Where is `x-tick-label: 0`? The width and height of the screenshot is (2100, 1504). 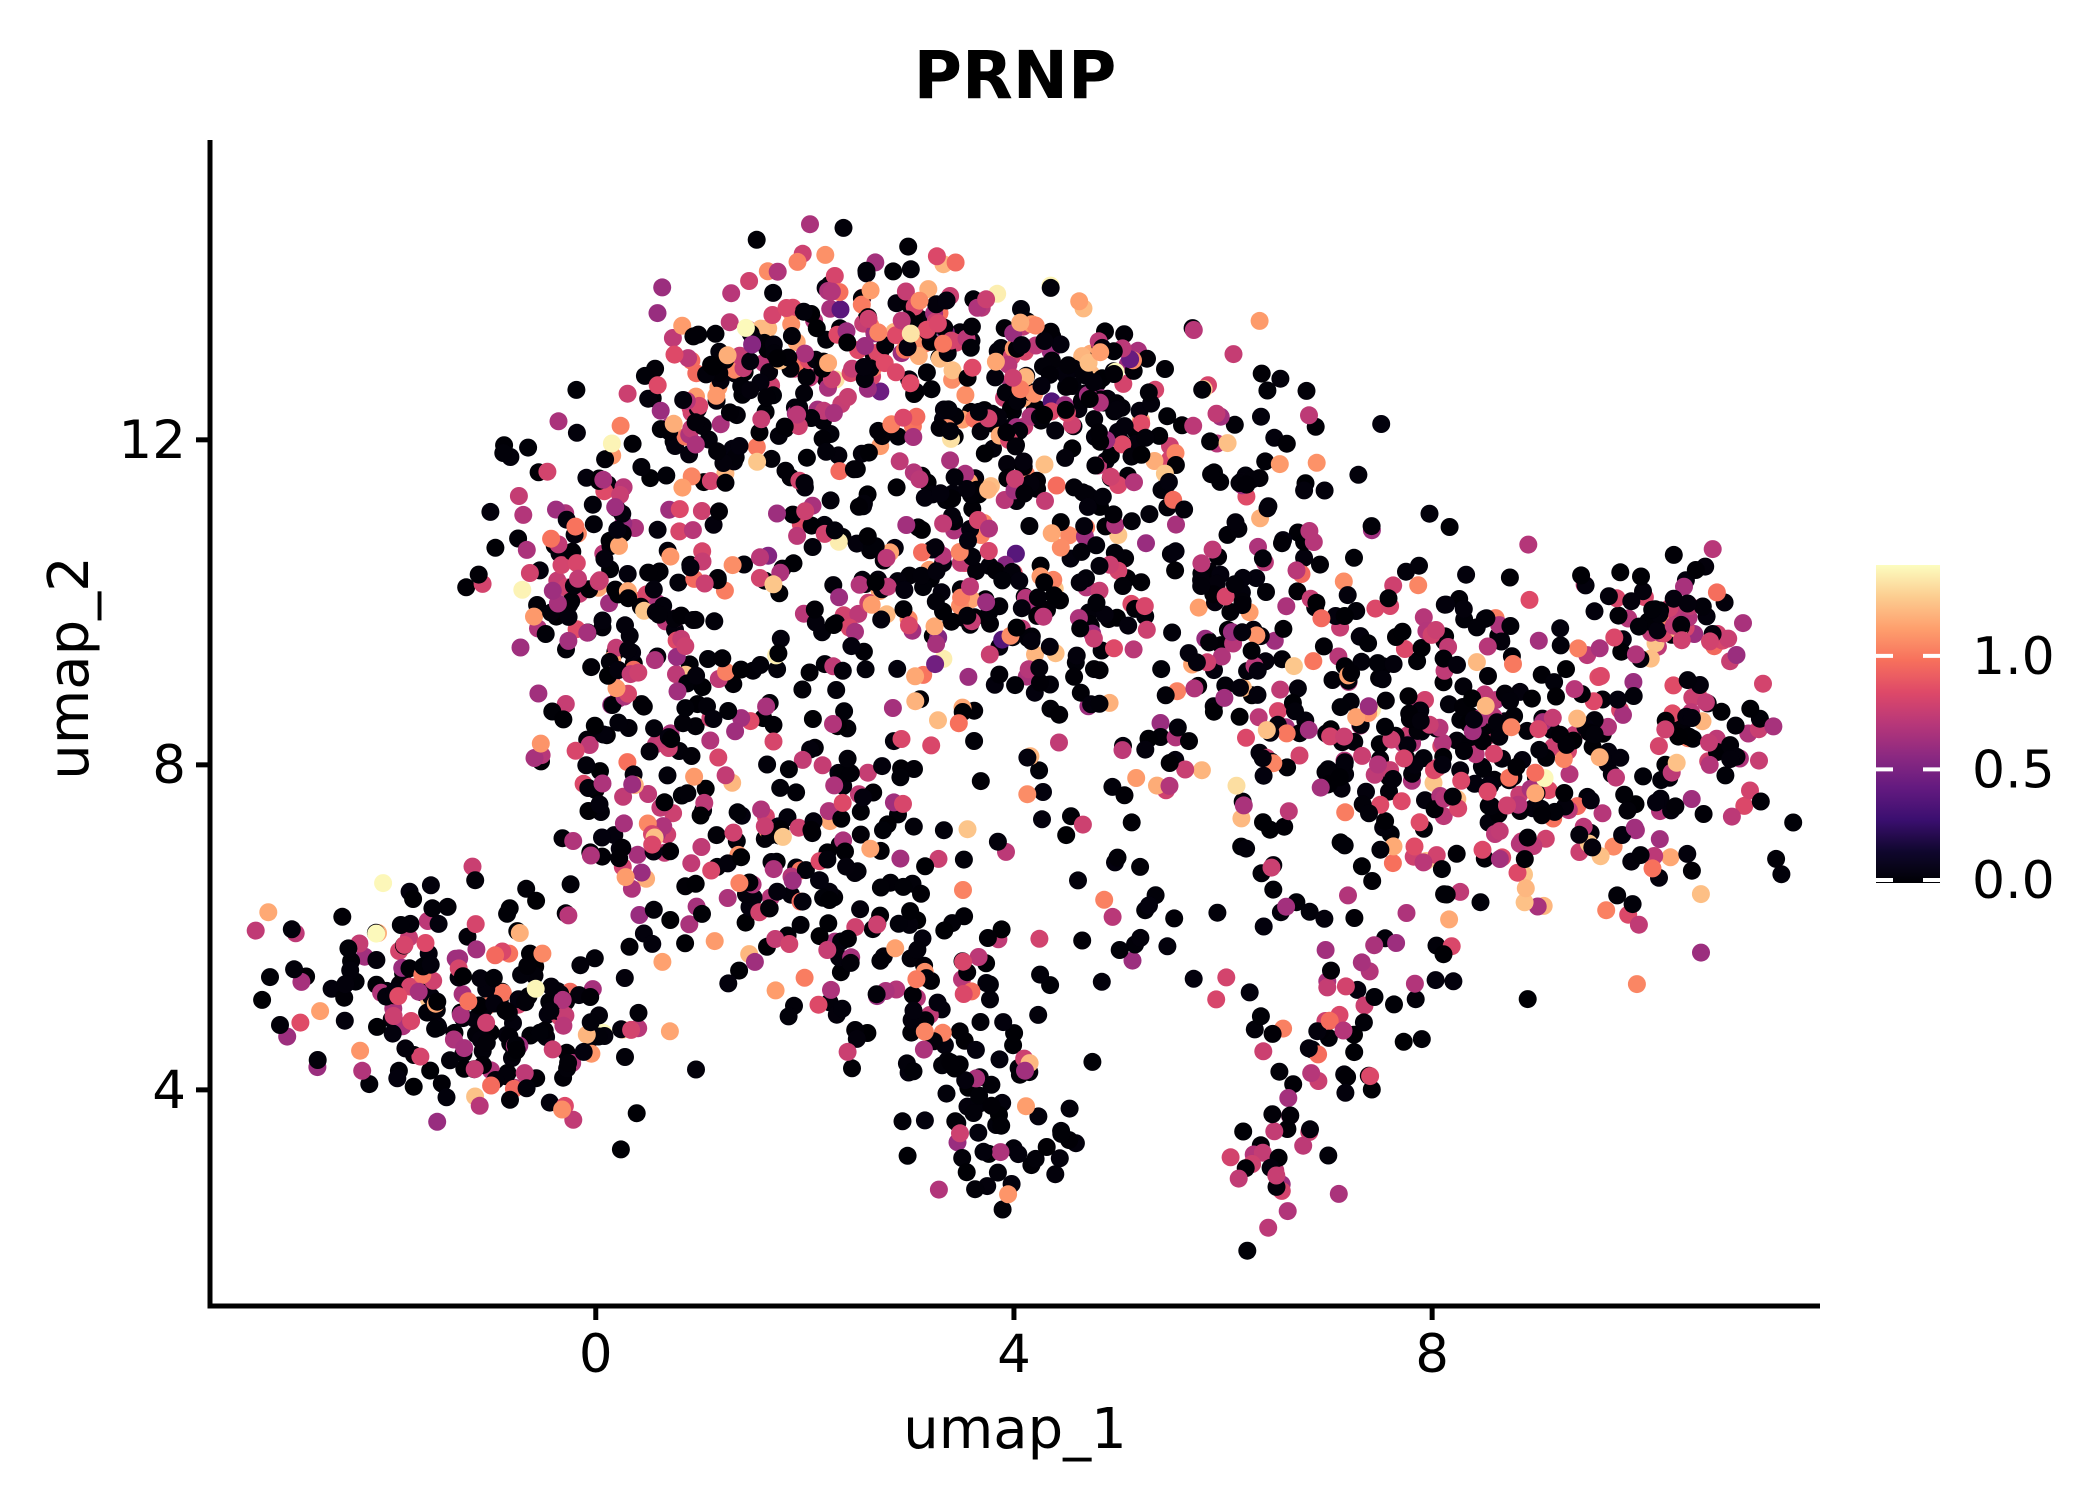
x-tick-label: 0 is located at coordinates (596, 1354).